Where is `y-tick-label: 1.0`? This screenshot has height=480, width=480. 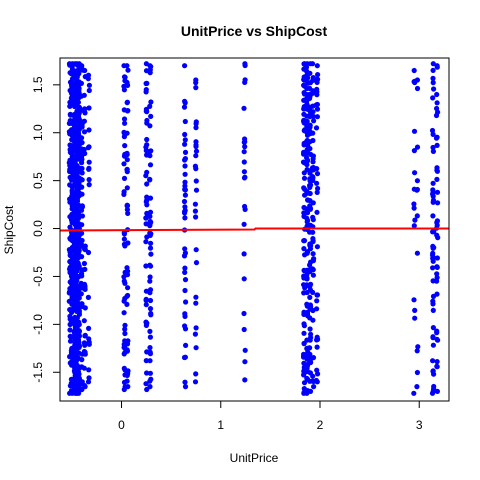
y-tick-label: 1.0 is located at coordinates (38, 132).